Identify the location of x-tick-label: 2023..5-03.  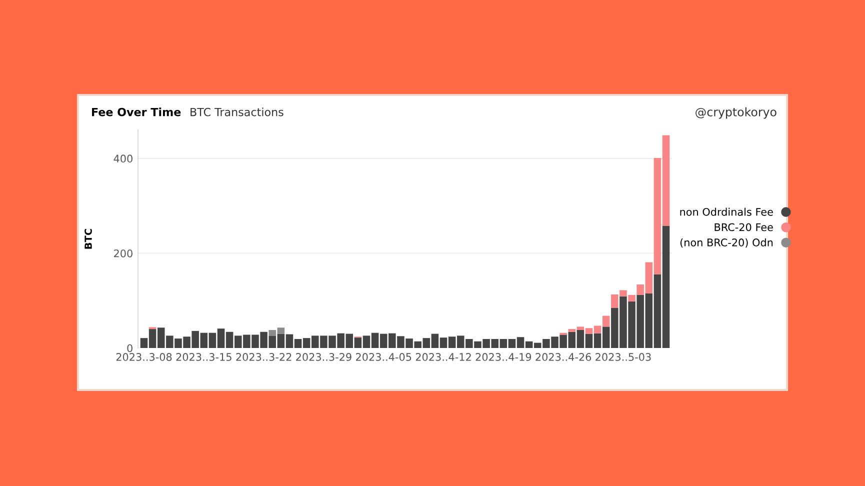
(623, 357).